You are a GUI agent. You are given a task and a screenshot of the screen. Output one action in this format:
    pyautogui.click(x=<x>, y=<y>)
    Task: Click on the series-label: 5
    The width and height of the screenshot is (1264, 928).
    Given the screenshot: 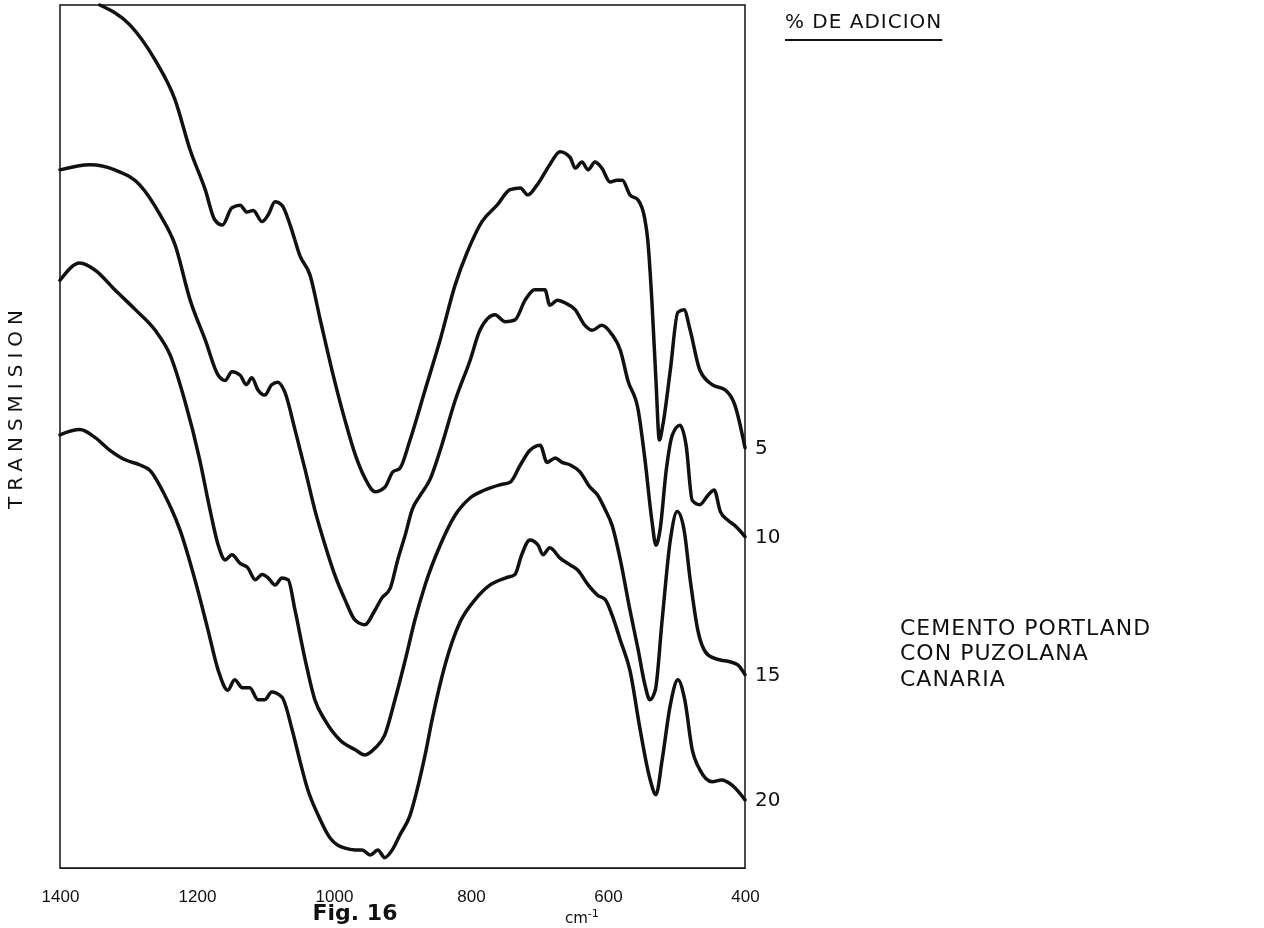 What is the action you would take?
    pyautogui.click(x=761, y=446)
    